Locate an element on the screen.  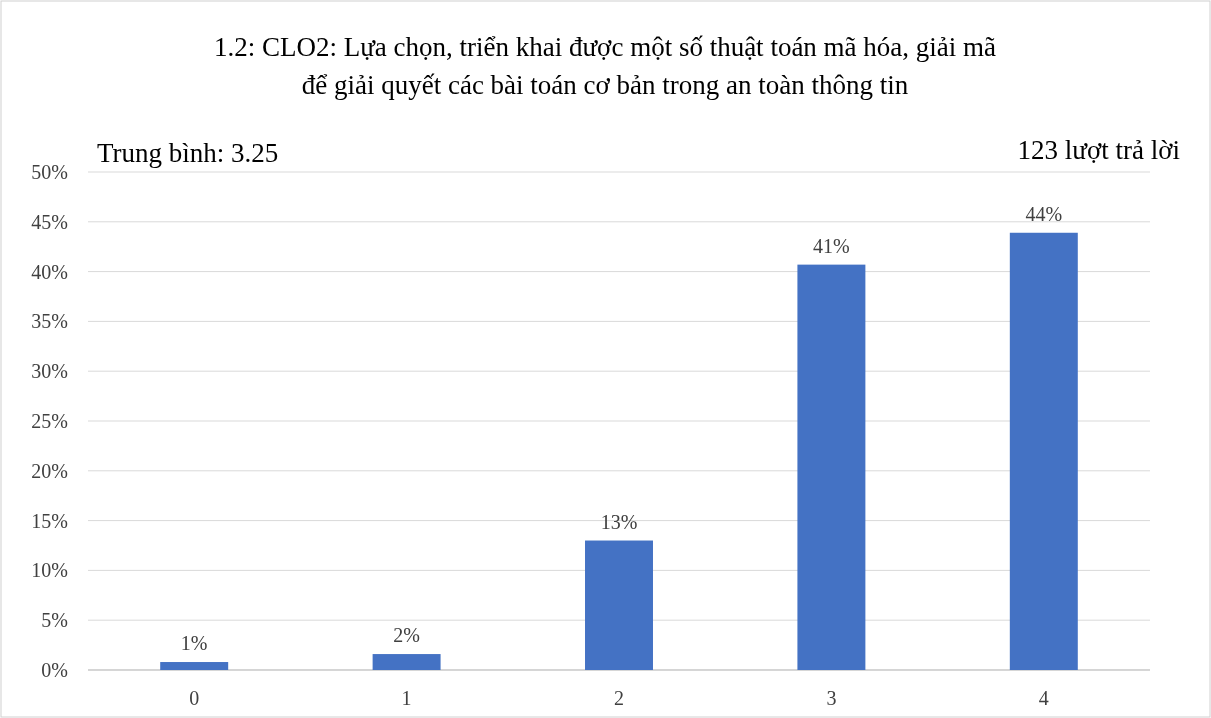
x-tick-label: 4 is located at coordinates (1043, 698).